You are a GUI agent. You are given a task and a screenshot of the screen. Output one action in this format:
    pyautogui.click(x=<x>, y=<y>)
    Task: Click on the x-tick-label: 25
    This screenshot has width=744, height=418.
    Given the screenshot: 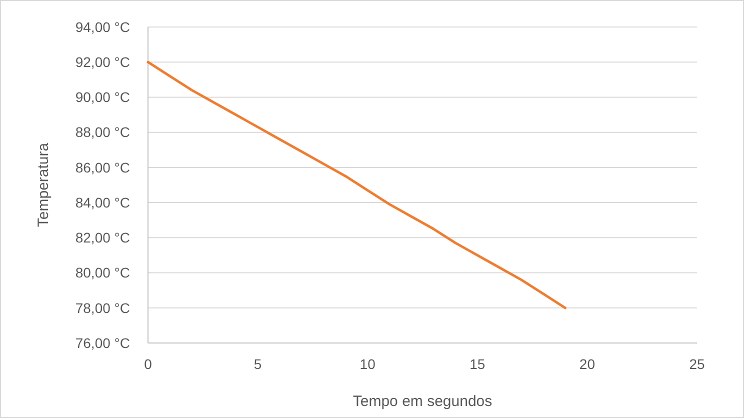 What is the action you would take?
    pyautogui.click(x=697, y=364)
    